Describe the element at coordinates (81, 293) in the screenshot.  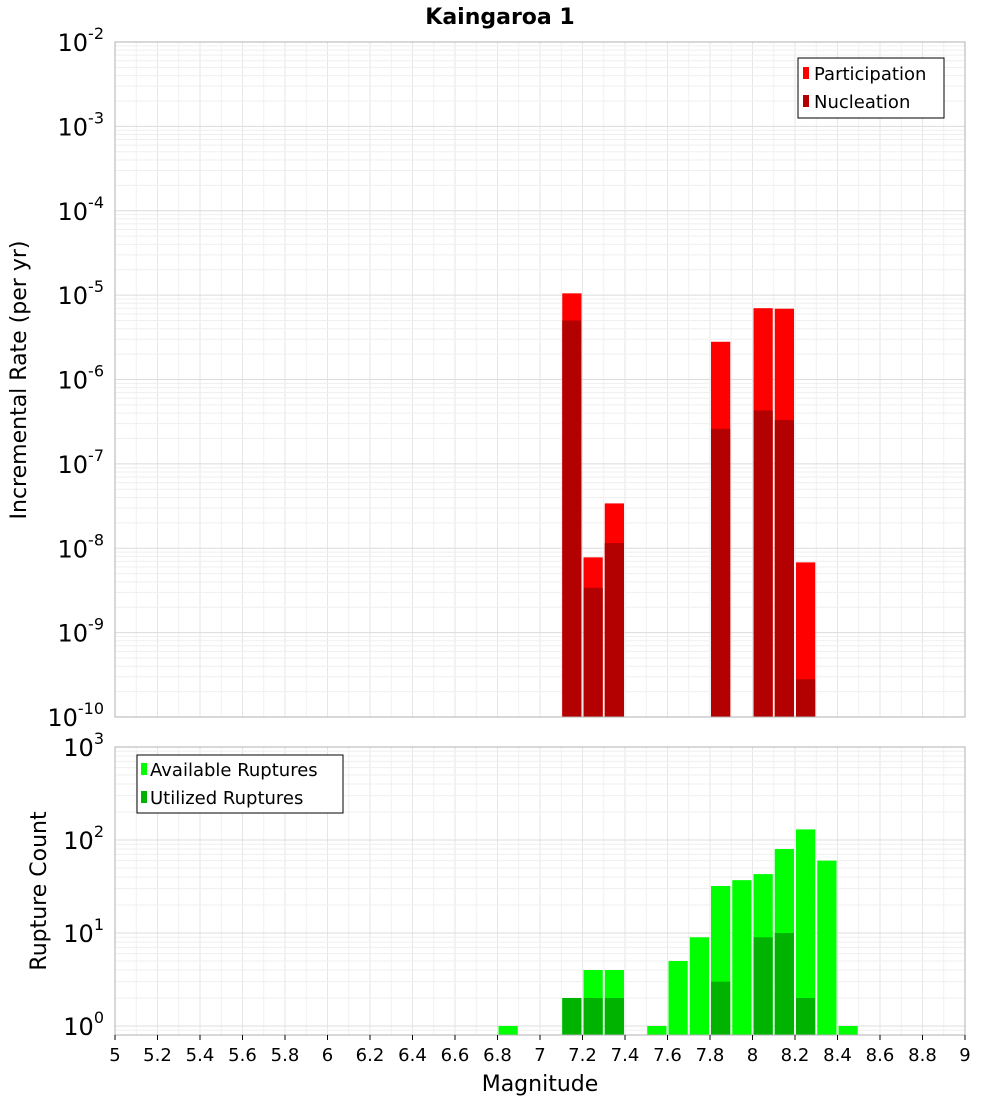
I see `y-tick-label: 10⁻⁵` at that location.